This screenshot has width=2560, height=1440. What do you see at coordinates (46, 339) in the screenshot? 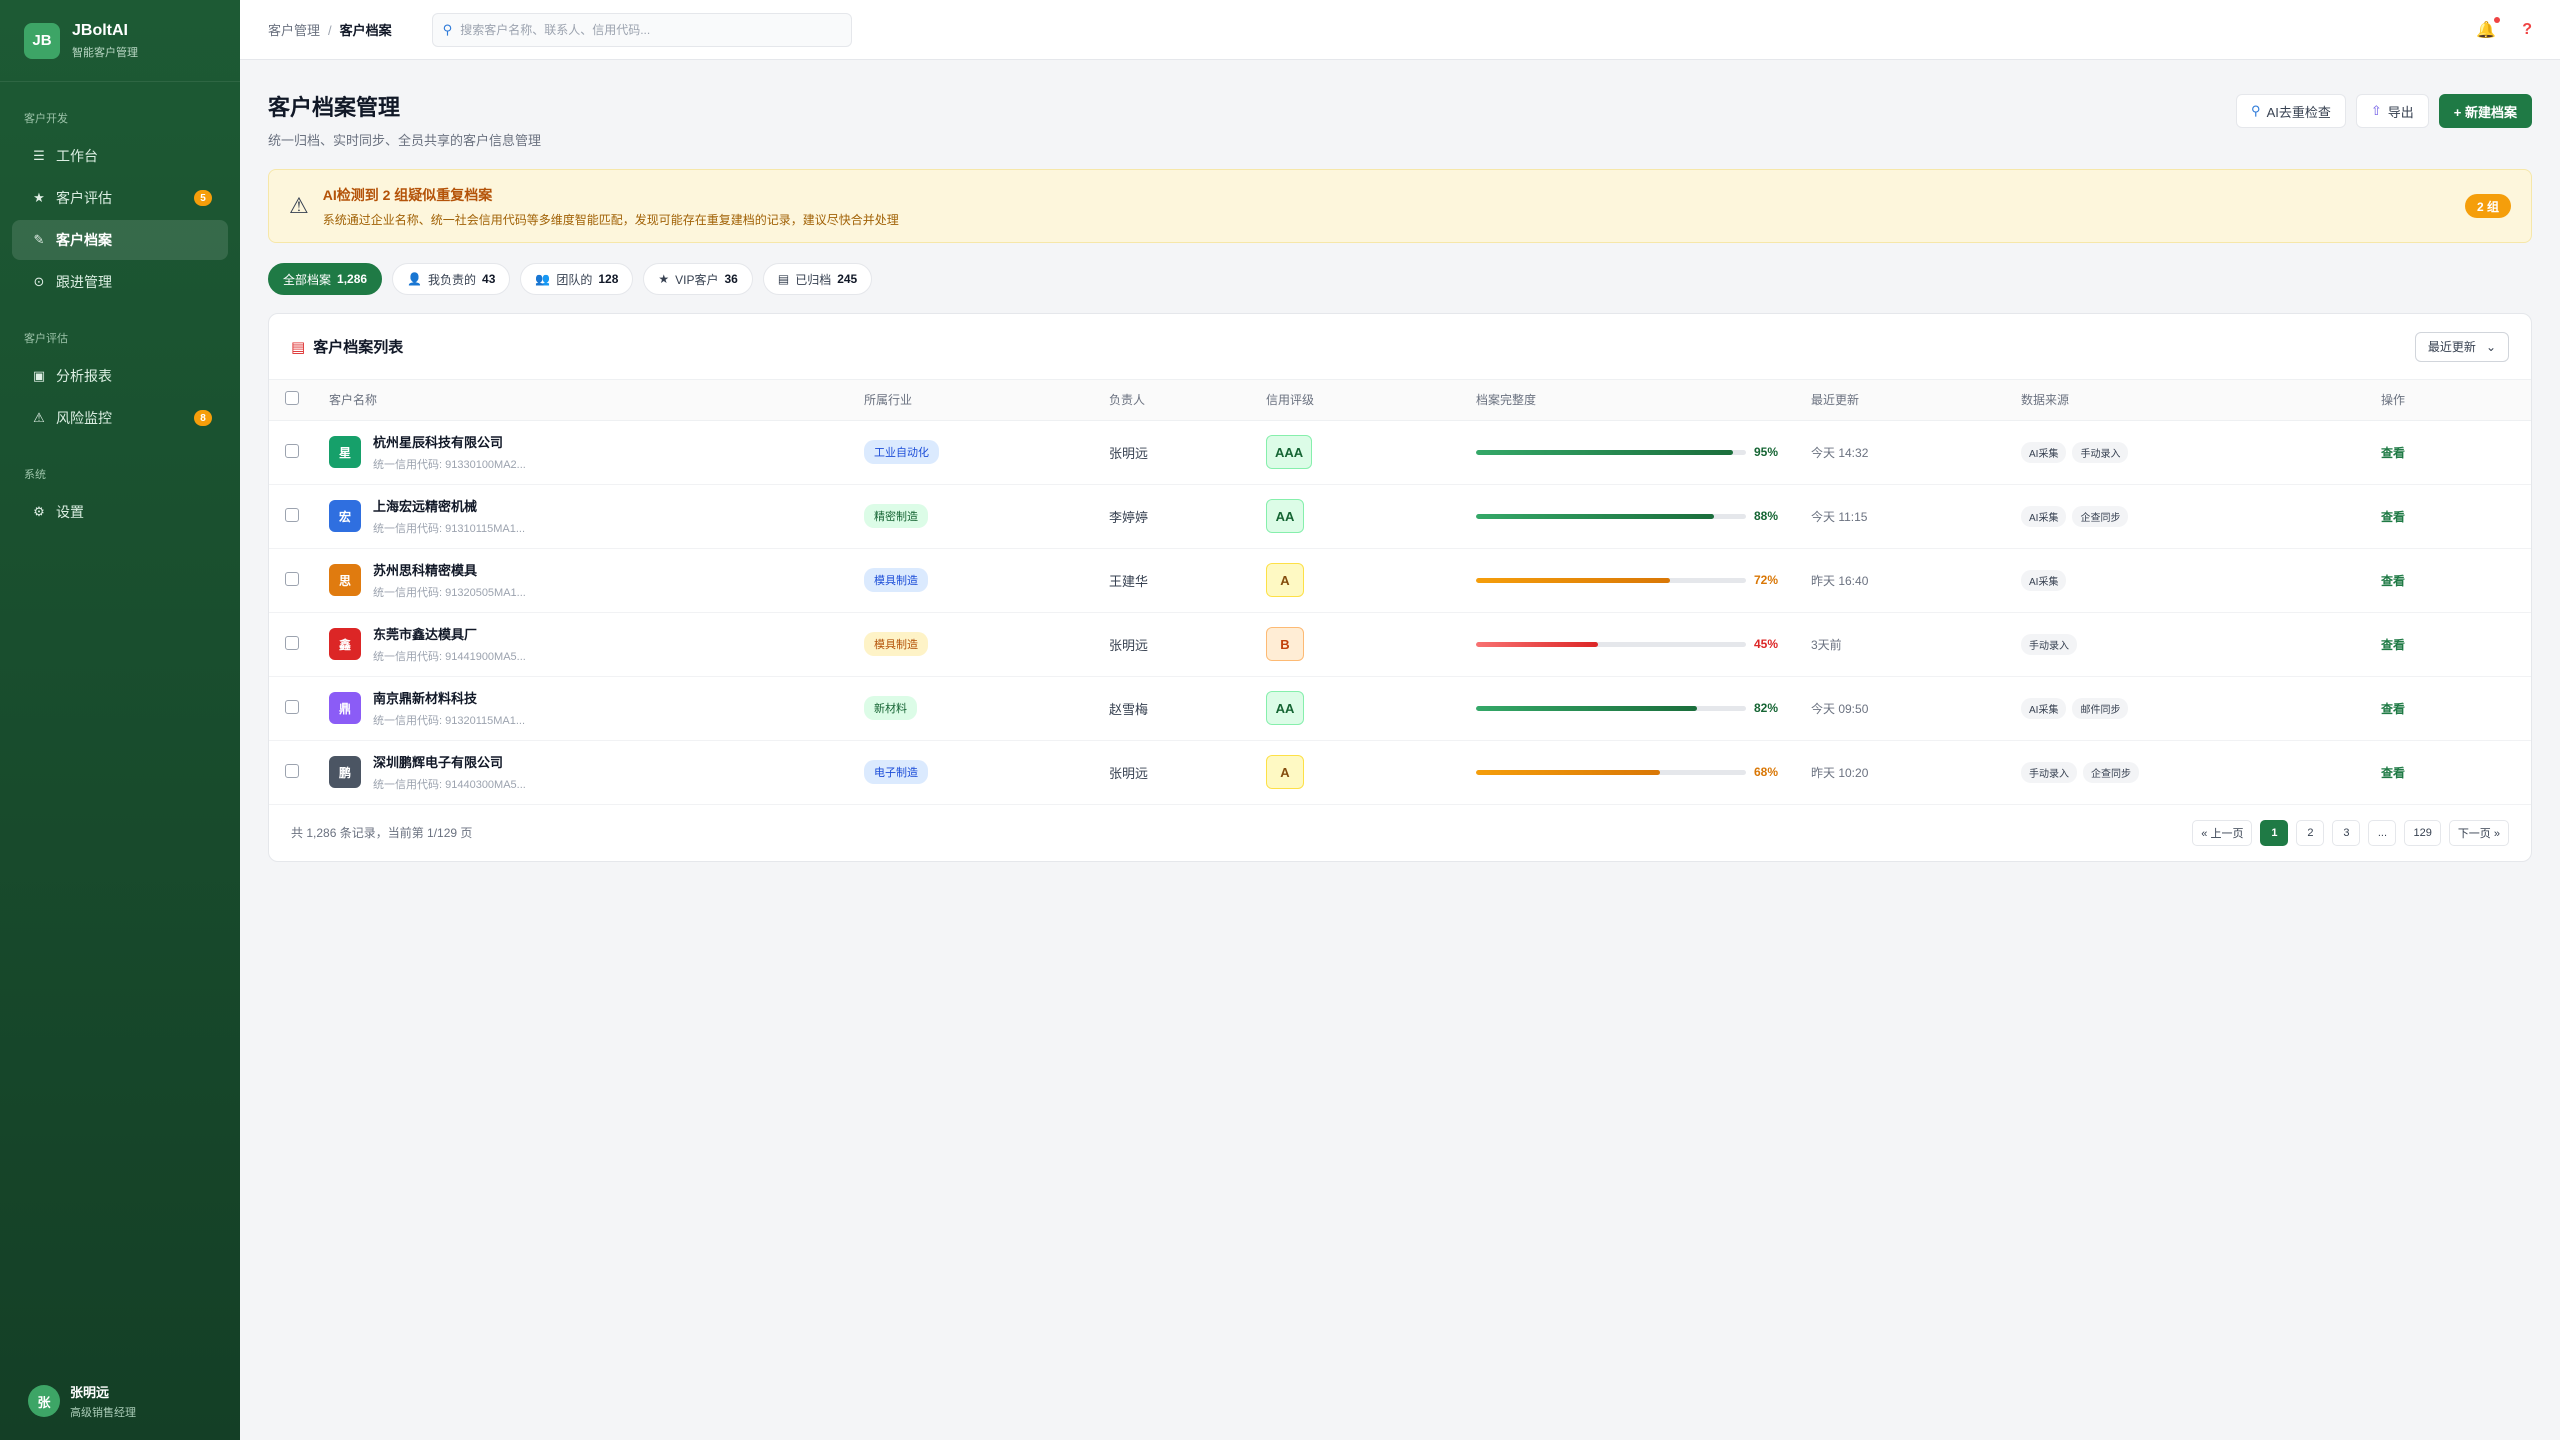
I see `sidebar-section-label: 客户评估` at bounding box center [46, 339].